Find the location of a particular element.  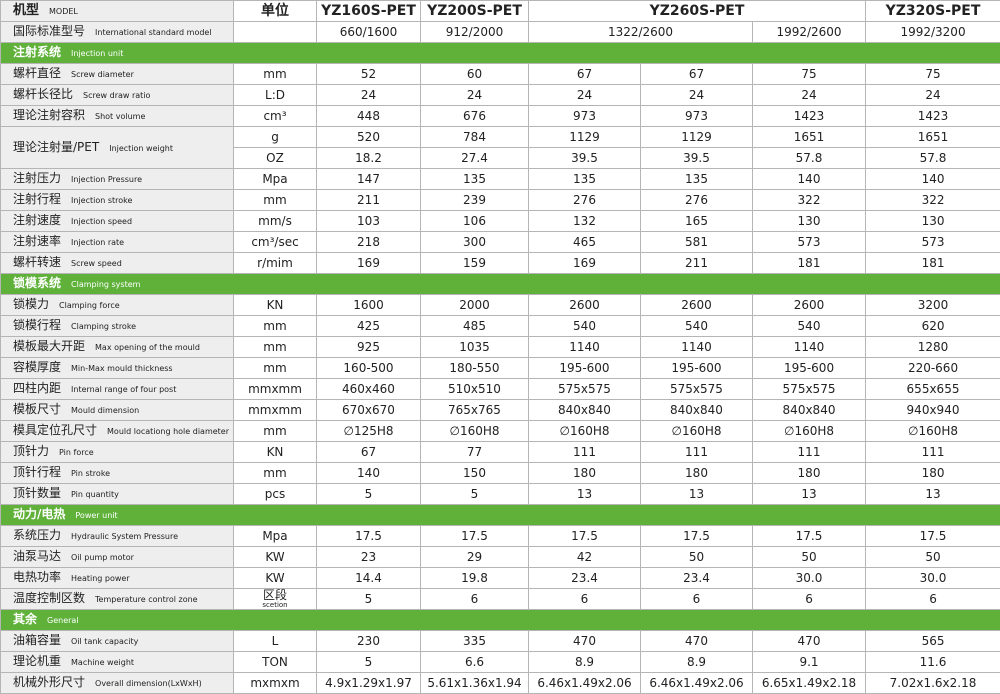

value: 925 is located at coordinates (369, 347).